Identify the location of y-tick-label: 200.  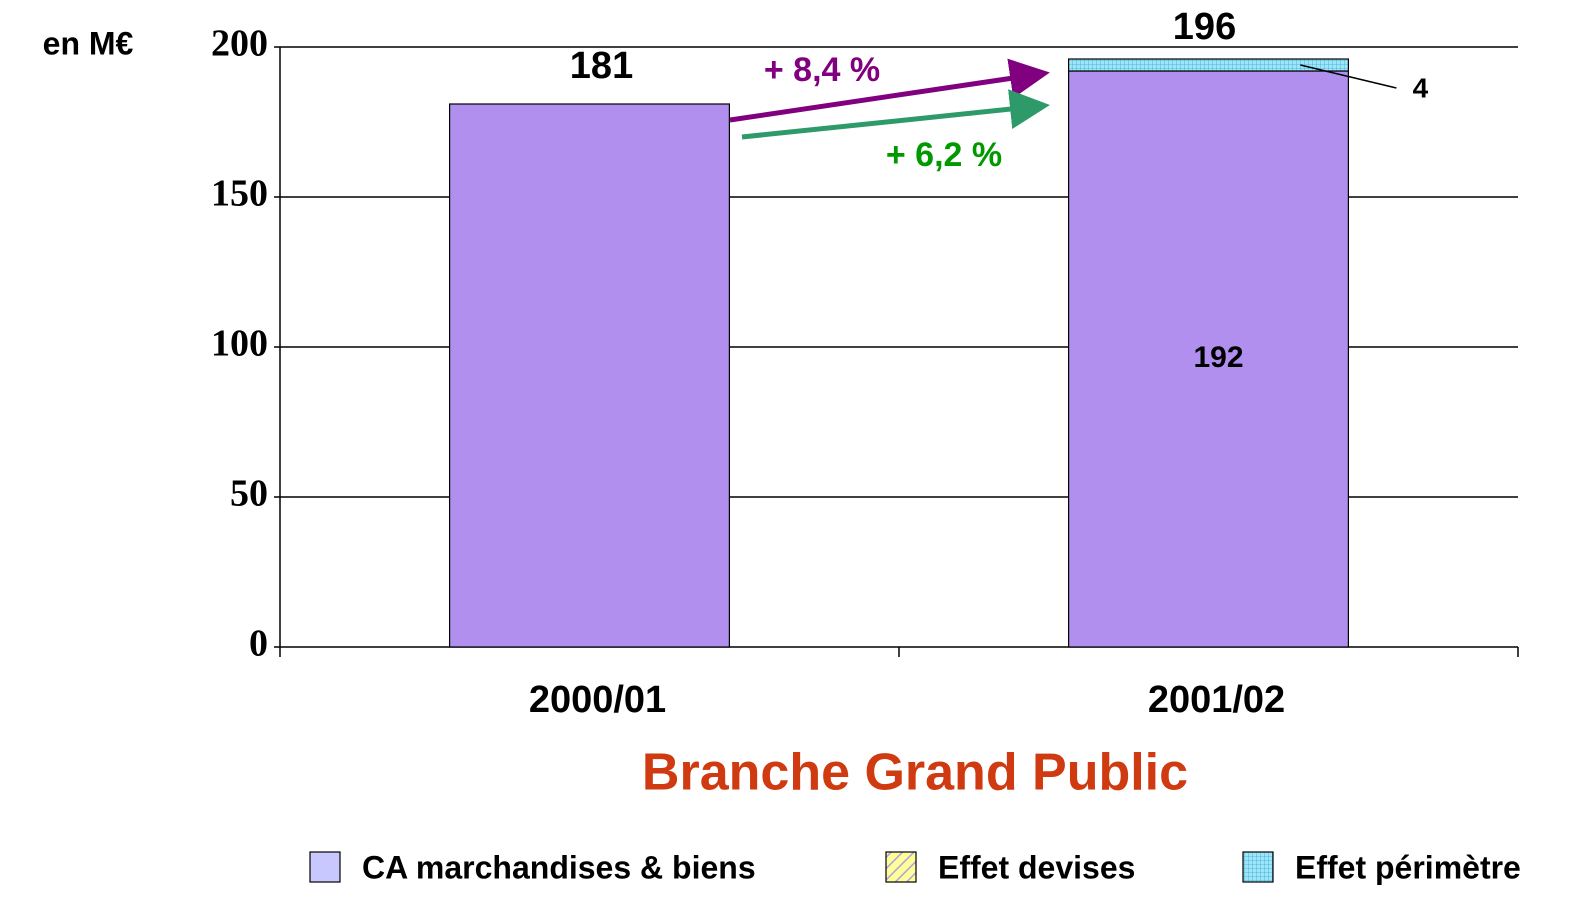
(239, 44).